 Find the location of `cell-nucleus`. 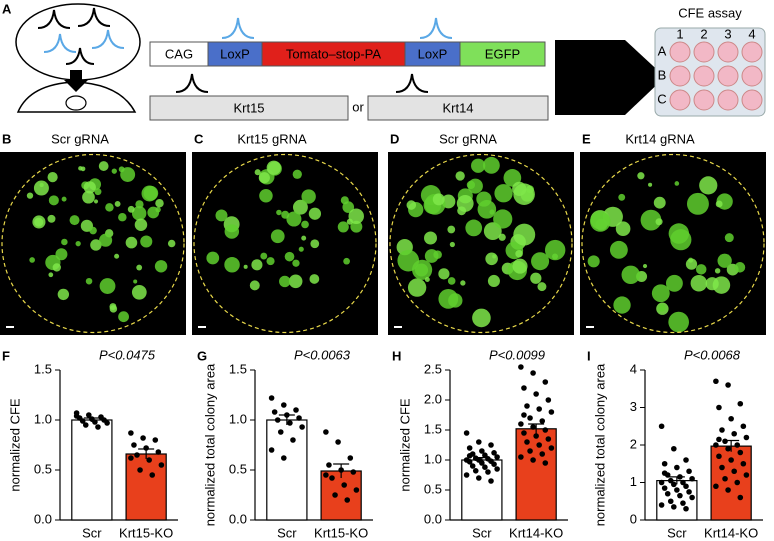

cell-nucleus is located at coordinates (76, 103).